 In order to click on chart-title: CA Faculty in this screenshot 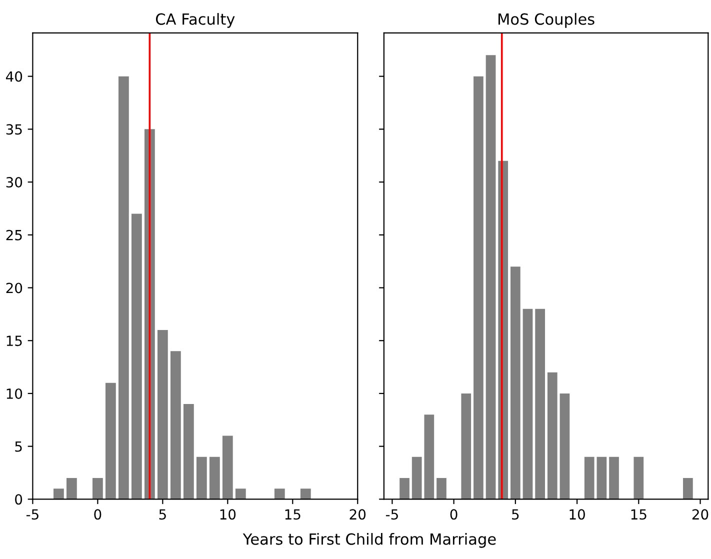, I will do `click(195, 20)`.